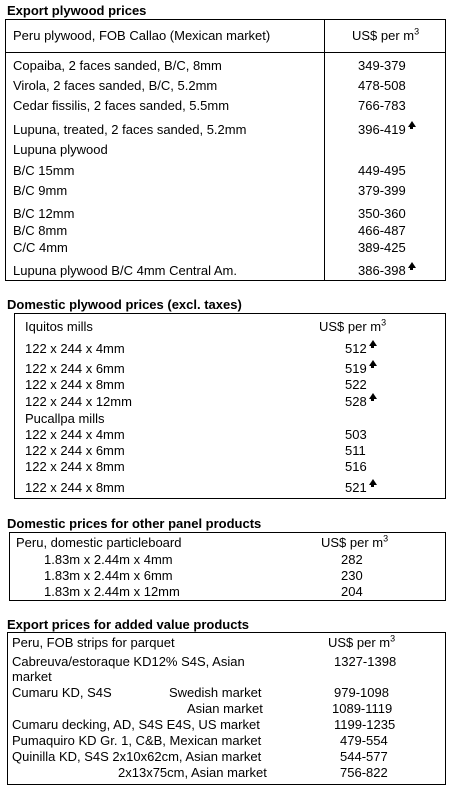 Image resolution: width=459 pixels, height=799 pixels. I want to click on row-price: 979-1098, so click(361, 692).